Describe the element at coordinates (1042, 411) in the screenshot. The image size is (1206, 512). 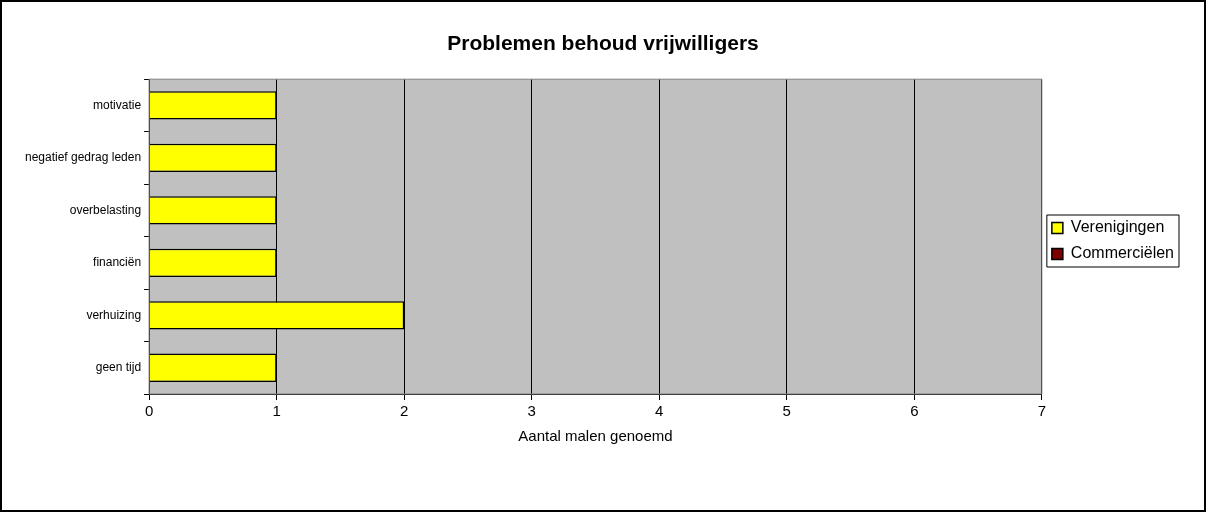
I see `x-tick-label: 7` at that location.